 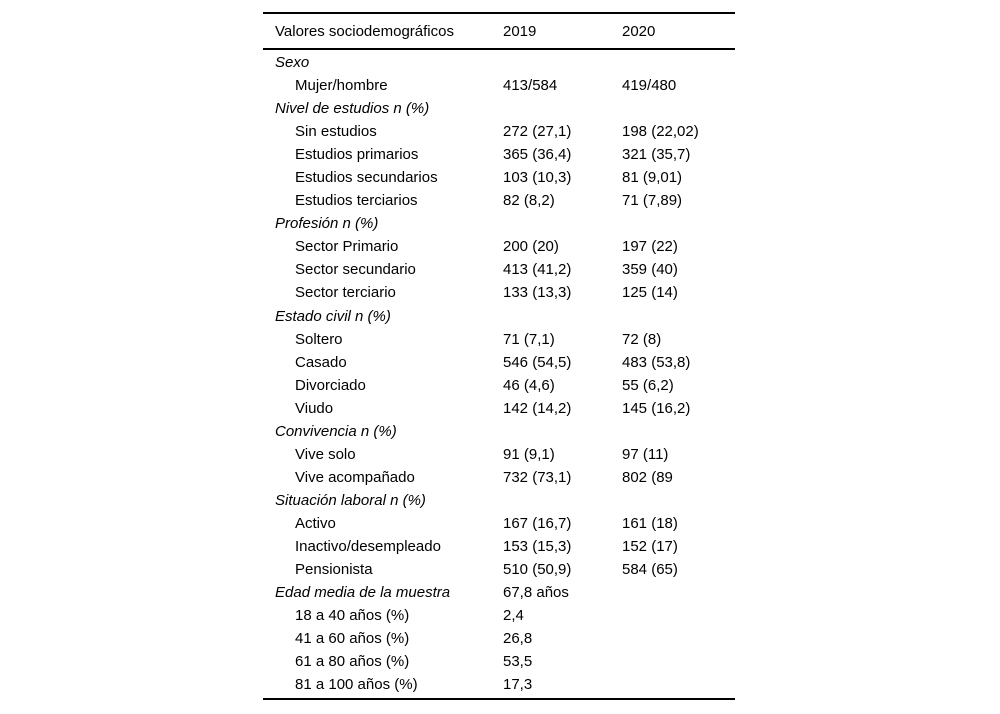 What do you see at coordinates (499, 62) in the screenshot?
I see `table-row: Sexo` at bounding box center [499, 62].